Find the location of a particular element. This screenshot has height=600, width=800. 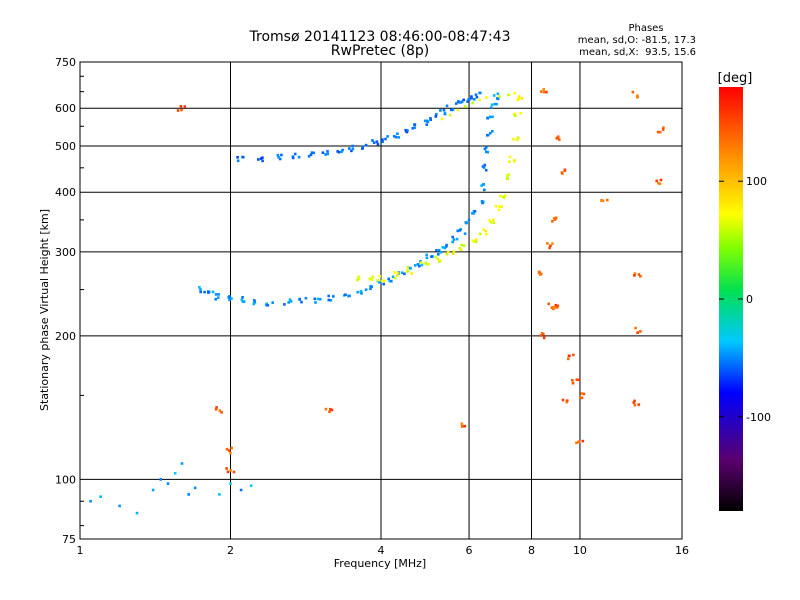

x-tick-label: 10 is located at coordinates (580, 550).